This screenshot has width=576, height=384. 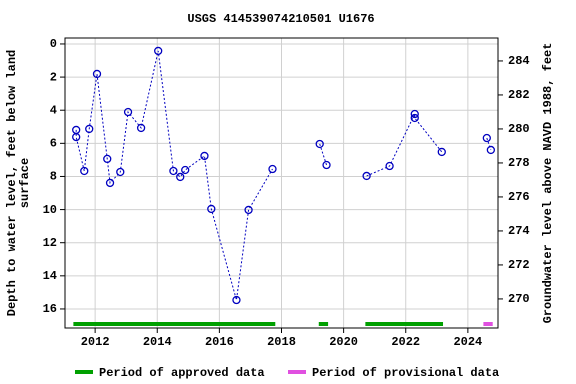 I want to click on y2-axis-label: Groundwater level above NAVD 1988, feet, so click(x=548, y=183).